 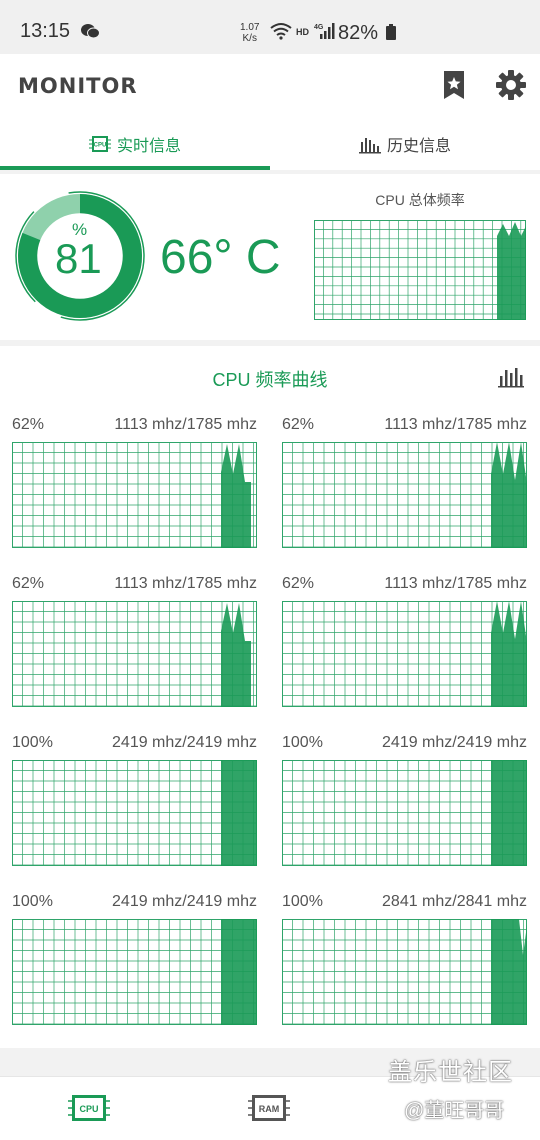 I want to click on status-time: 13:15, so click(x=45, y=31).